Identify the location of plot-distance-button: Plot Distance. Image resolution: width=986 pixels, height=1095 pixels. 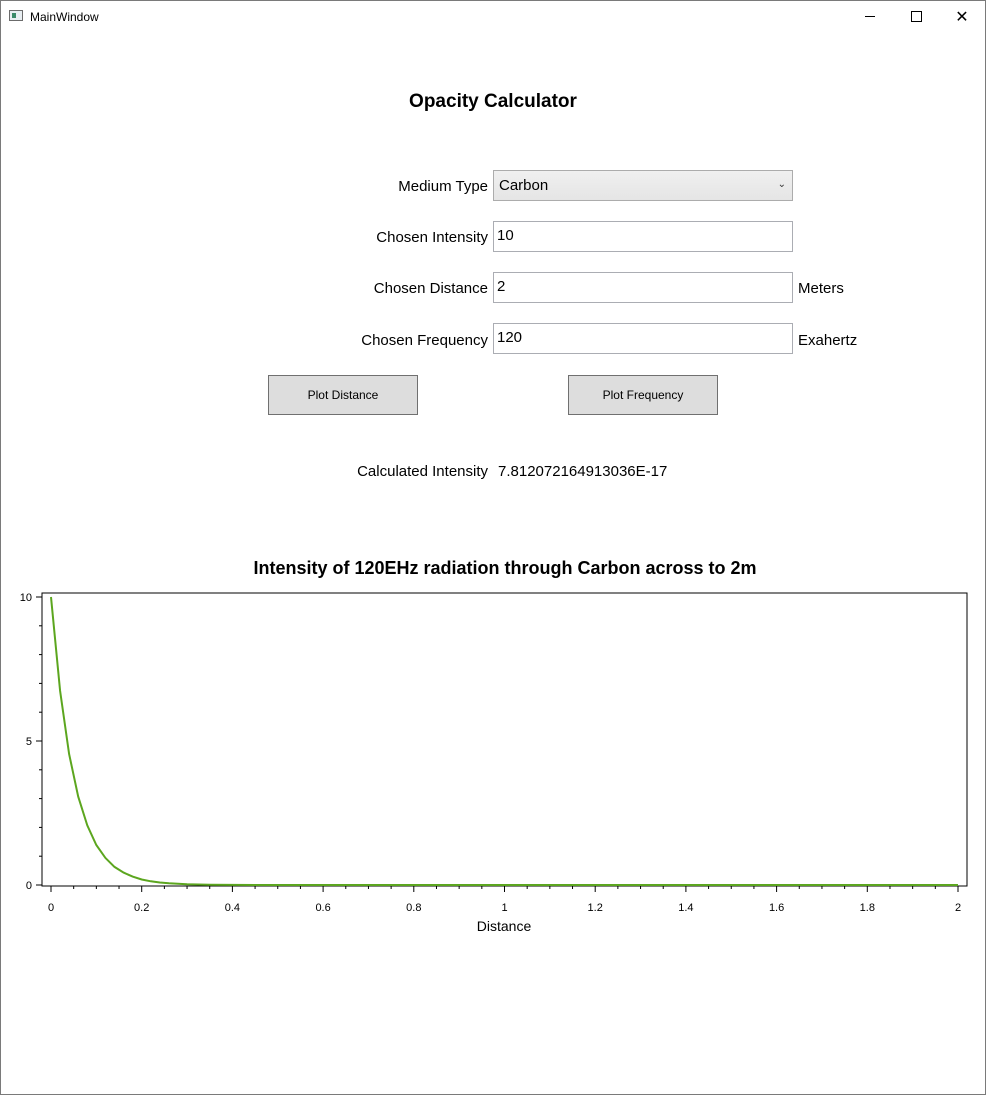
(343, 395).